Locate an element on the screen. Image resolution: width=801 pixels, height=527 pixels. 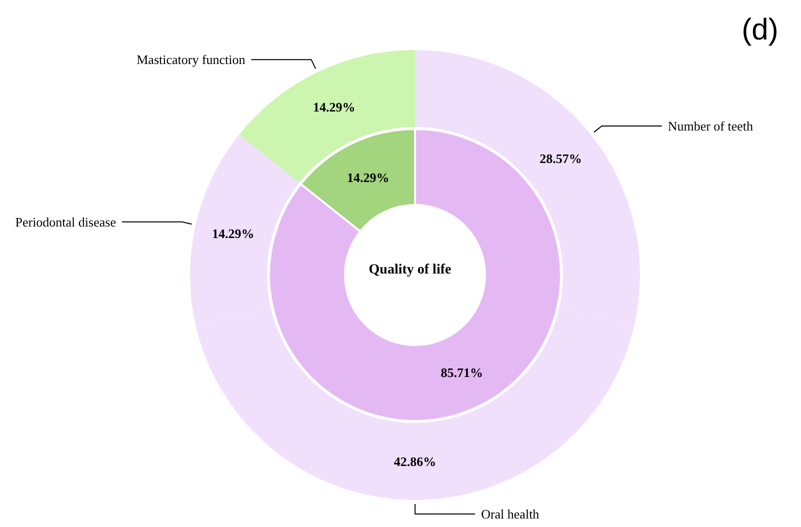
slice-label: Masticatory function is located at coordinates (191, 60).